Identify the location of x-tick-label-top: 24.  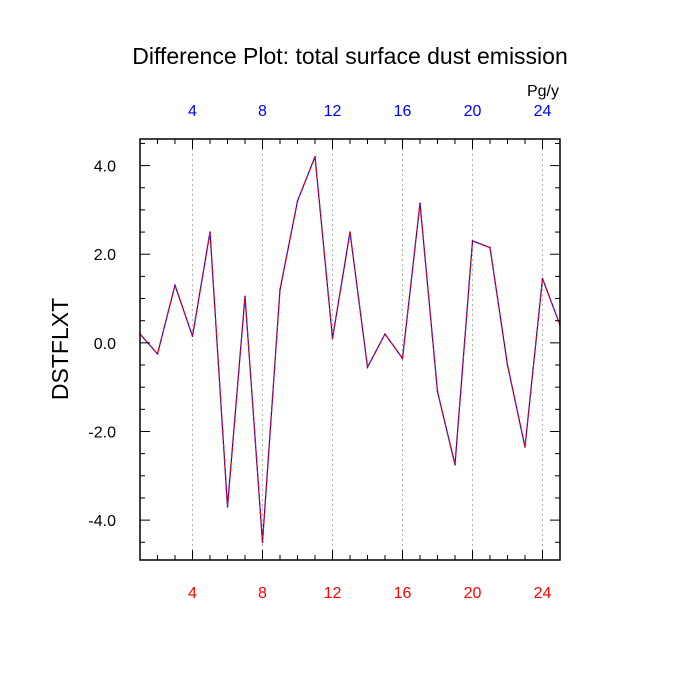
(543, 111).